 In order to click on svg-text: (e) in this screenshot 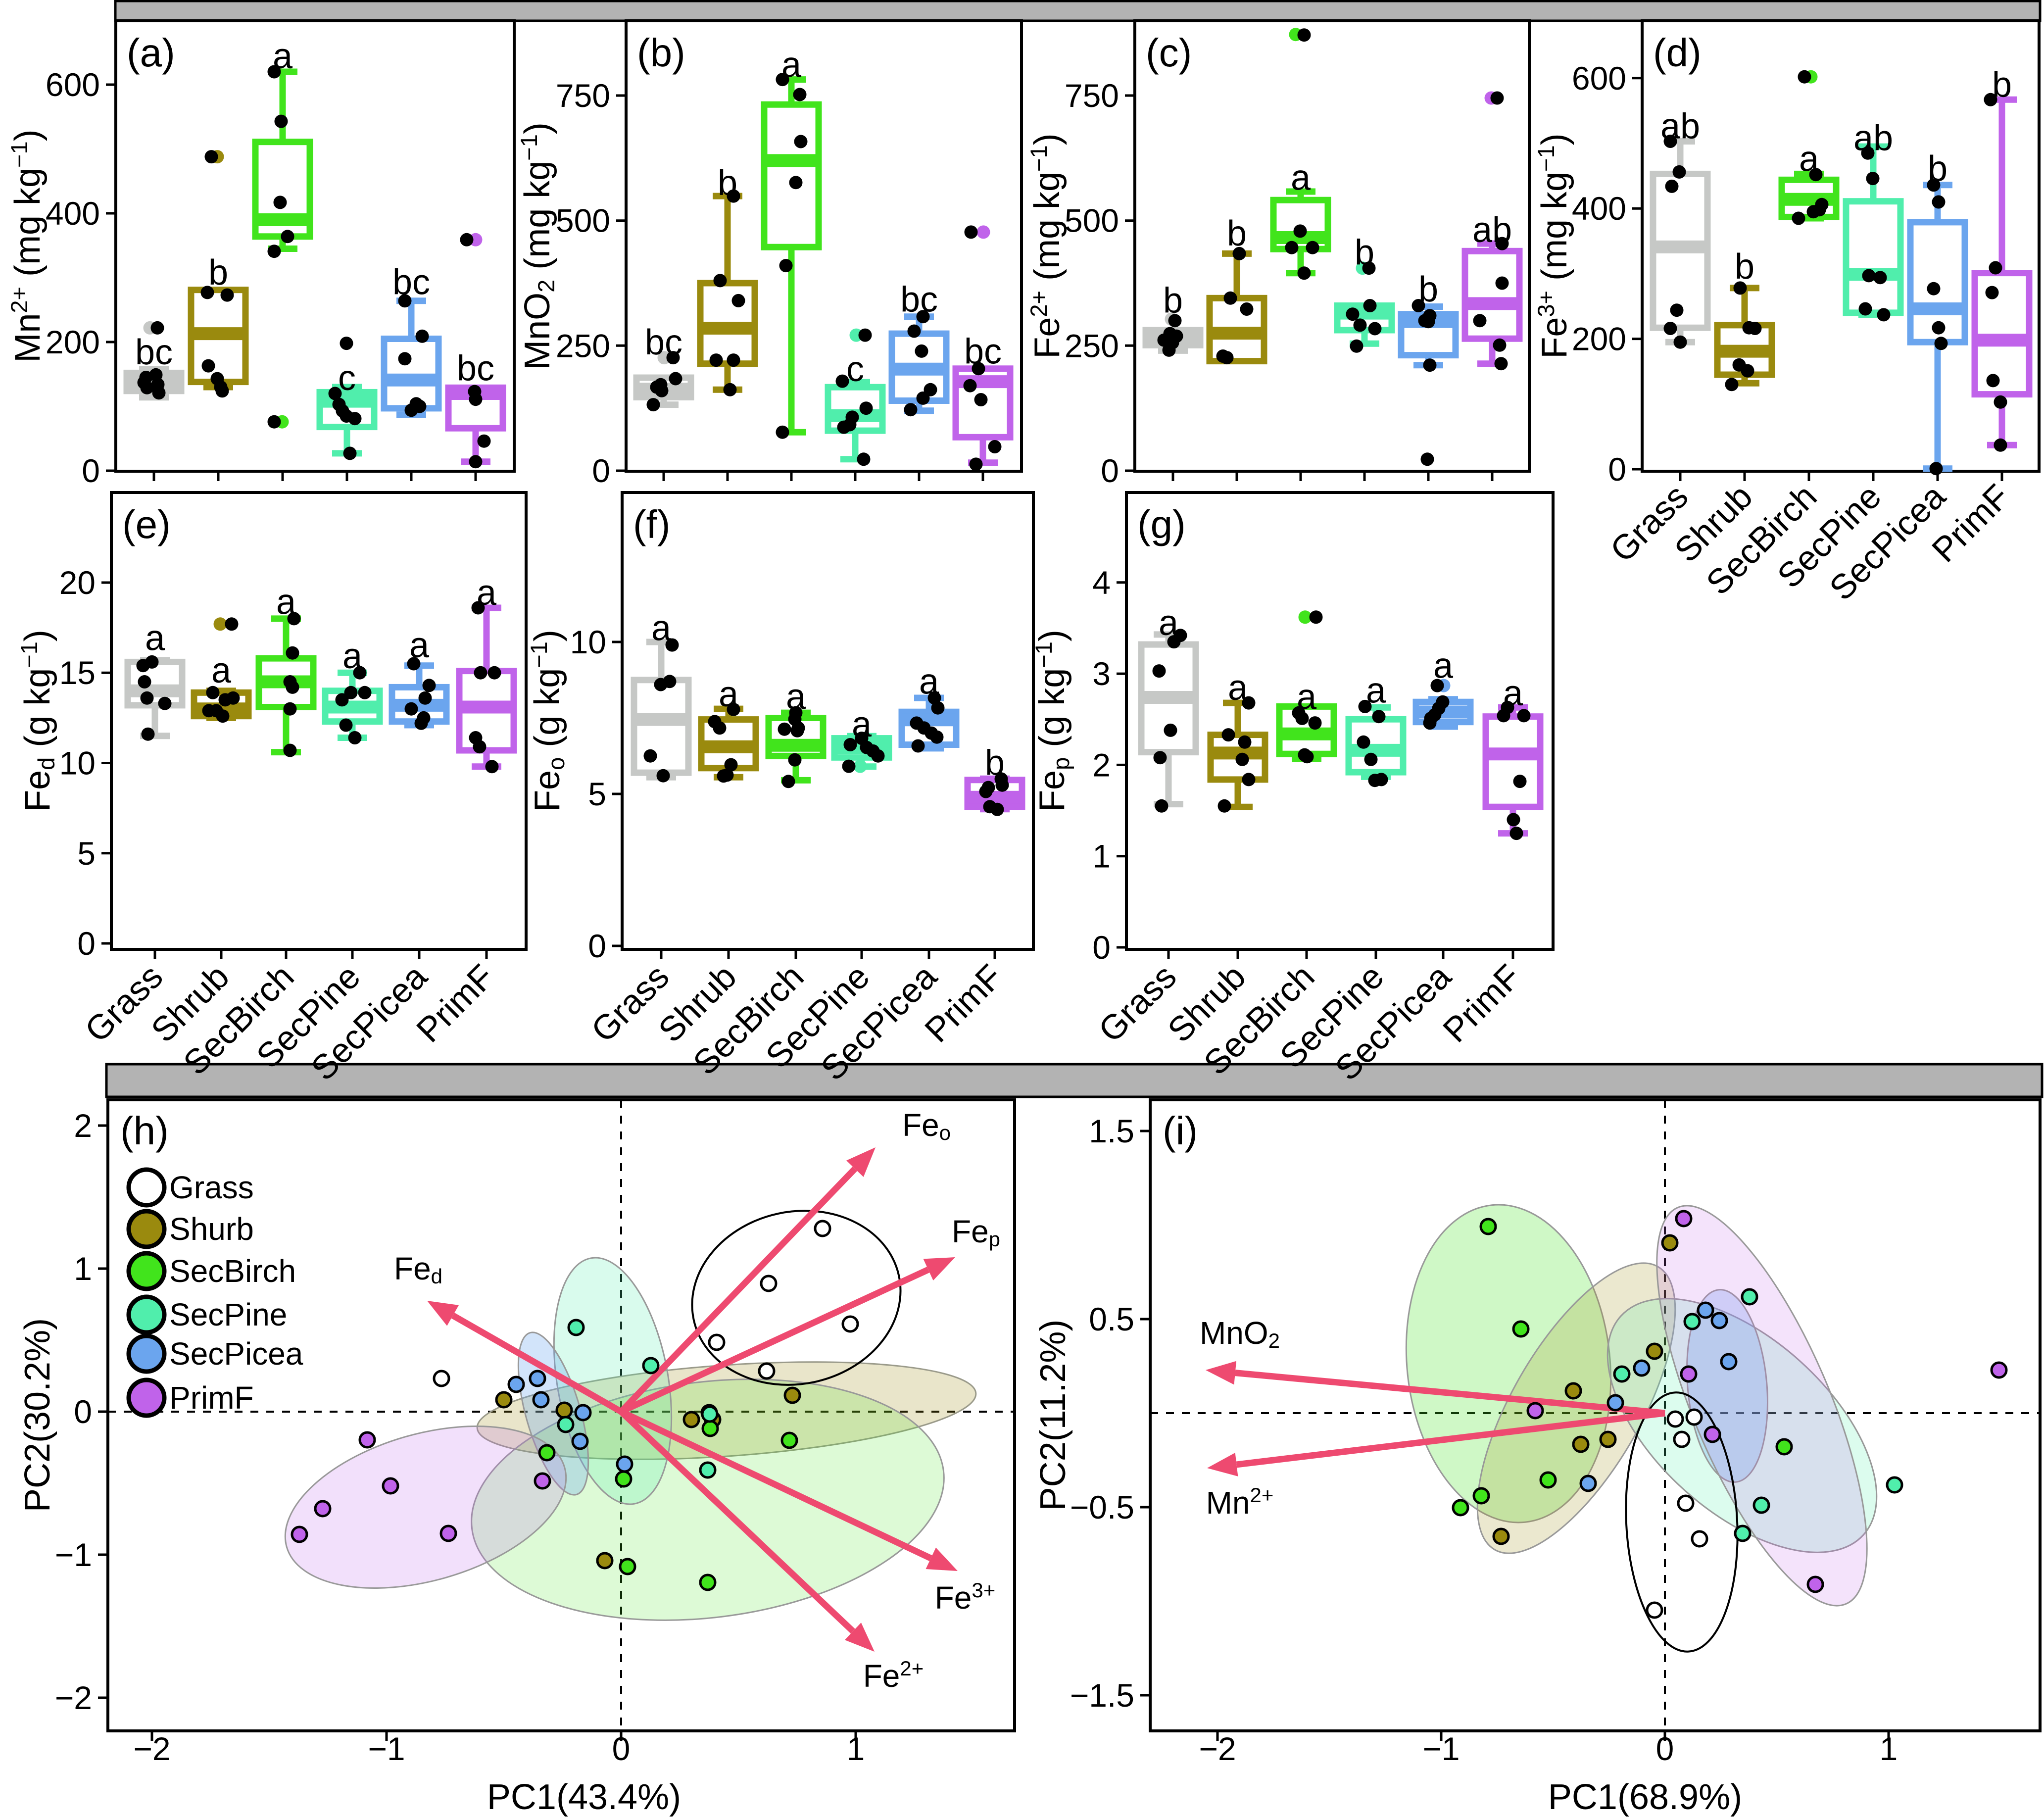, I will do `click(146, 524)`.